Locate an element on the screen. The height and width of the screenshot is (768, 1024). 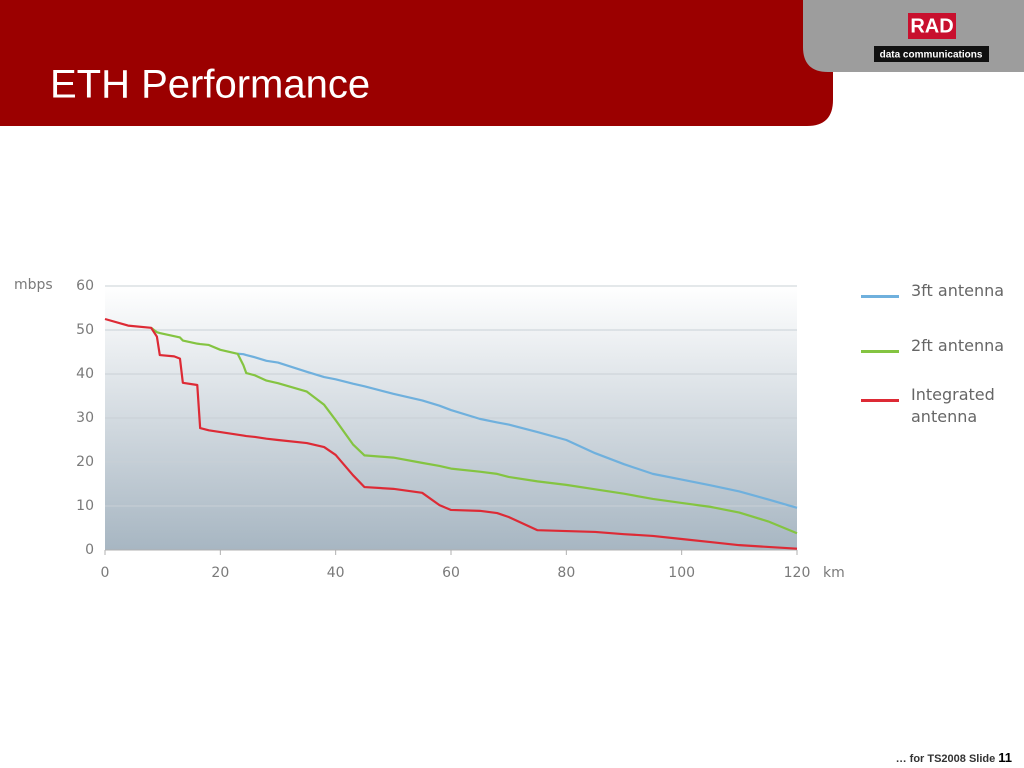
x-tick-label: 120 is located at coordinates (797, 573).